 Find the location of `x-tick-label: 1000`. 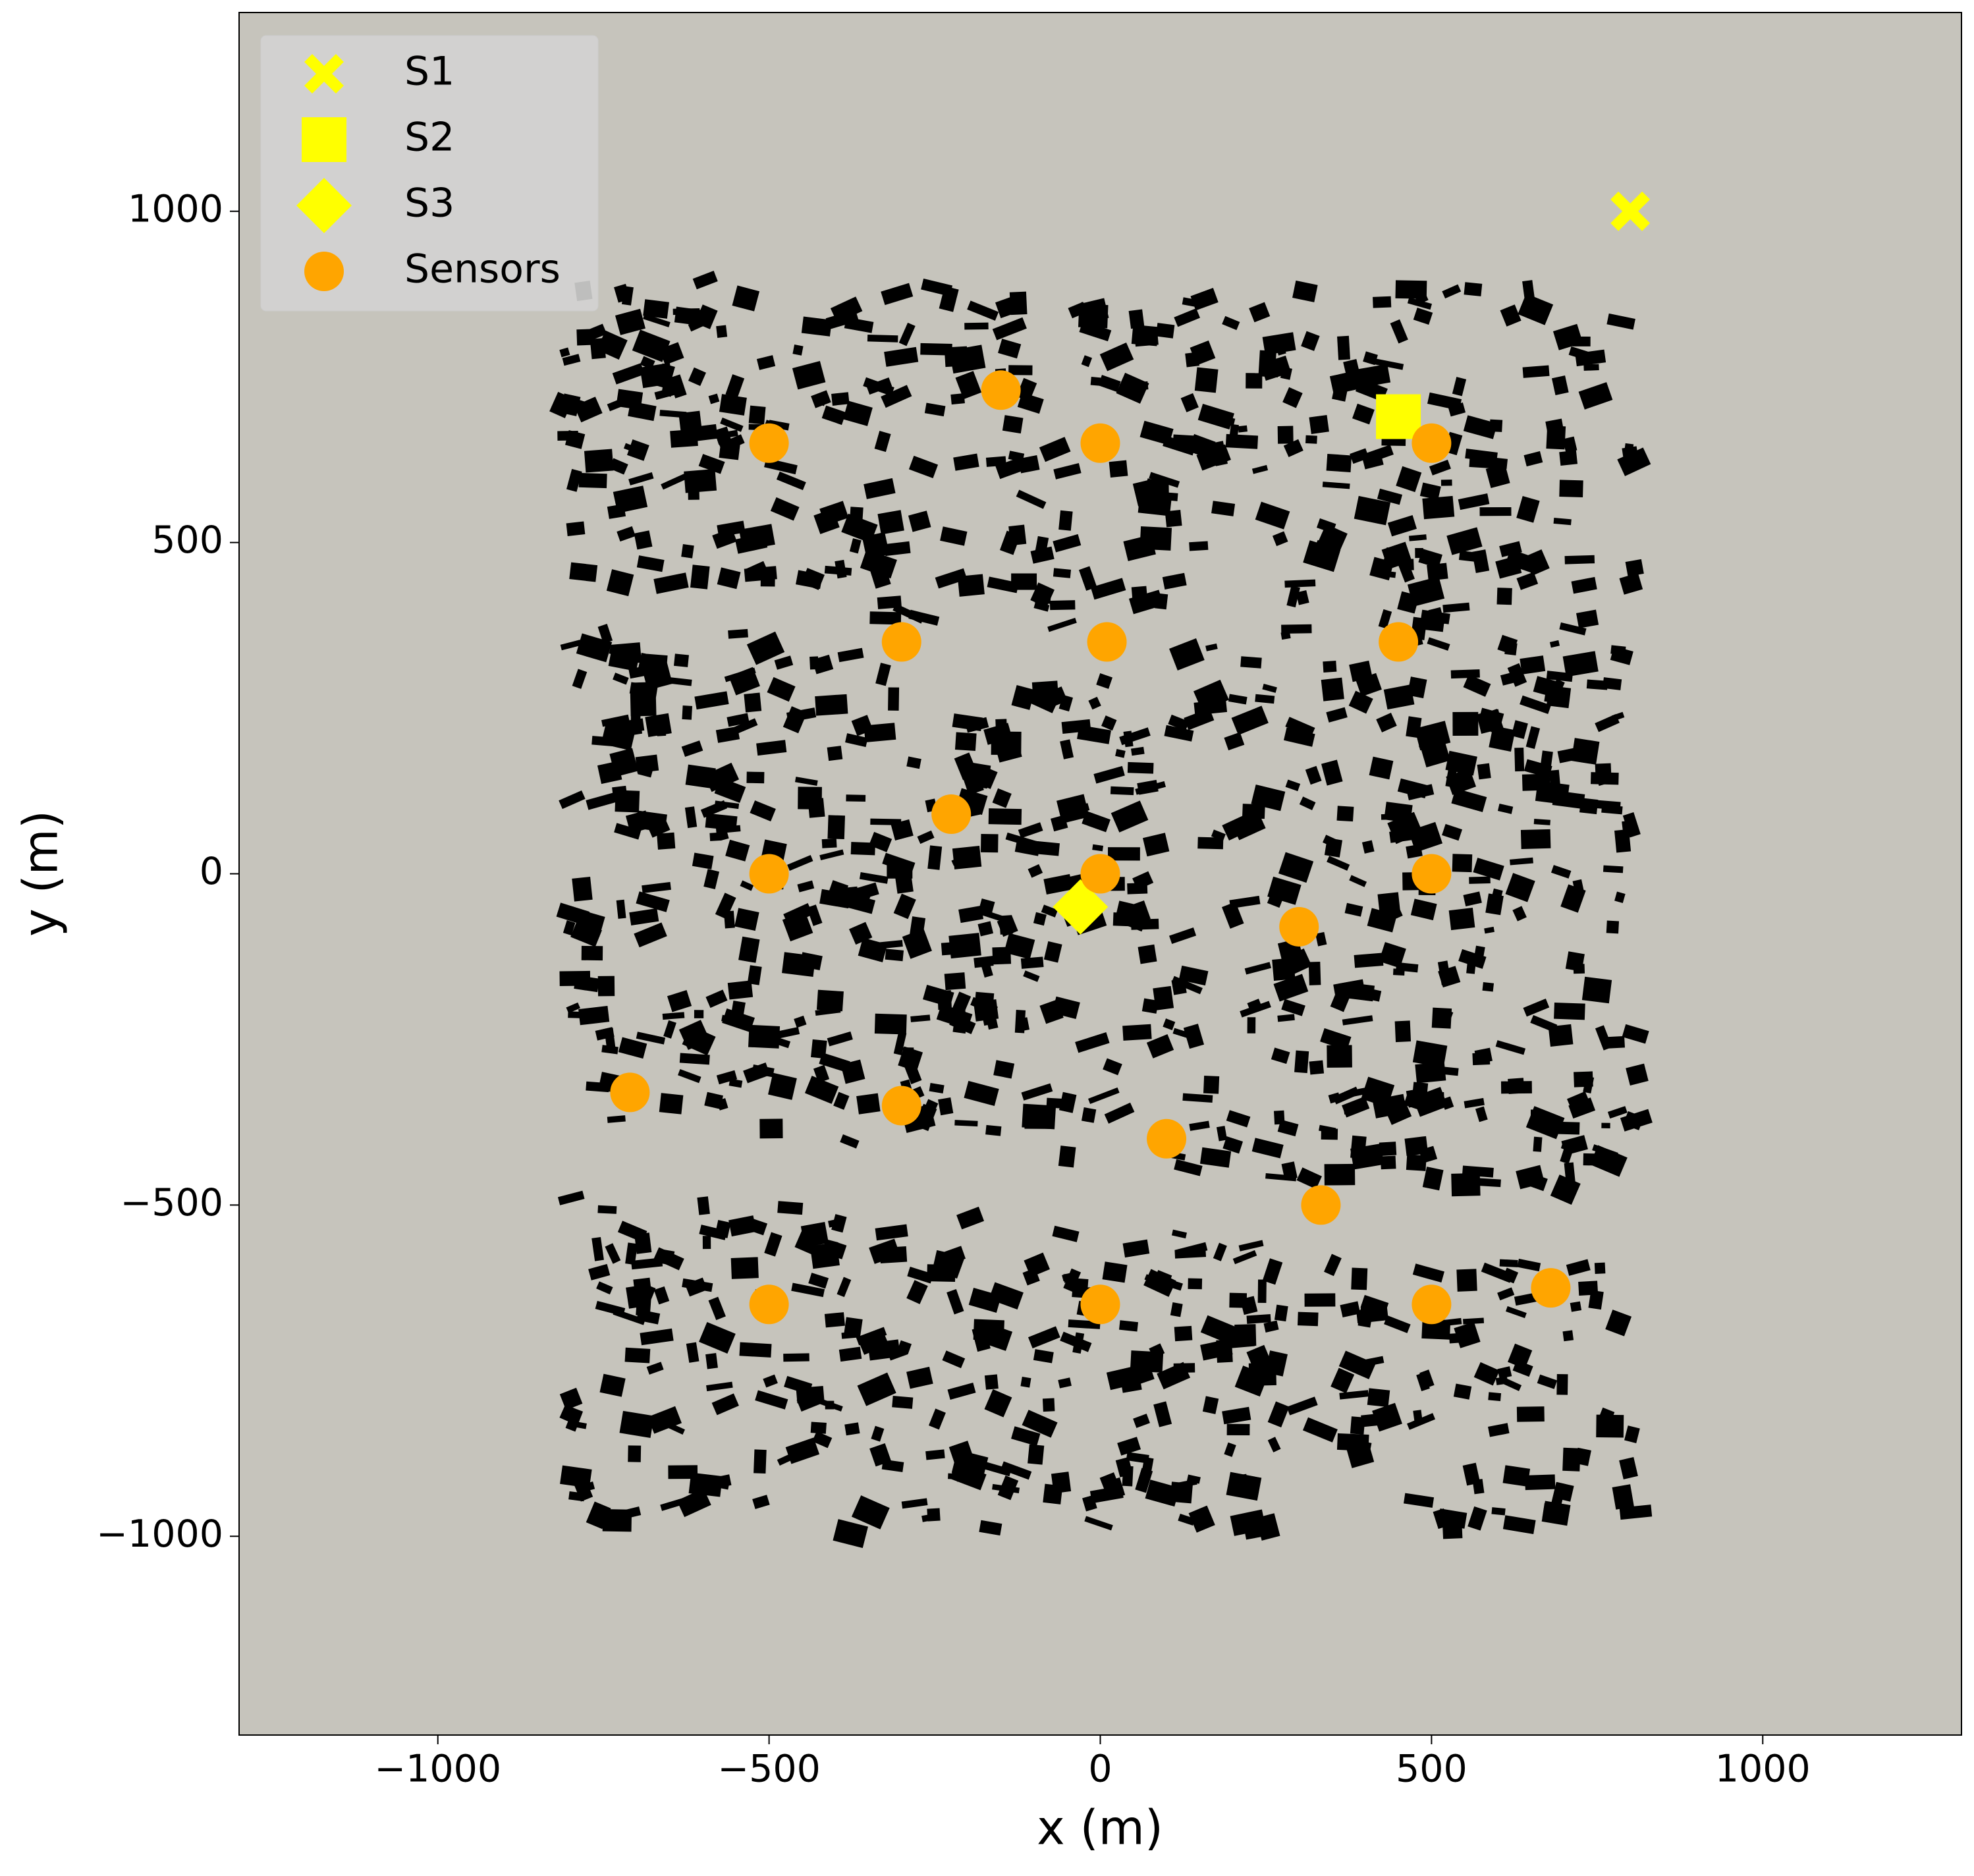

x-tick-label: 1000 is located at coordinates (1763, 1769).